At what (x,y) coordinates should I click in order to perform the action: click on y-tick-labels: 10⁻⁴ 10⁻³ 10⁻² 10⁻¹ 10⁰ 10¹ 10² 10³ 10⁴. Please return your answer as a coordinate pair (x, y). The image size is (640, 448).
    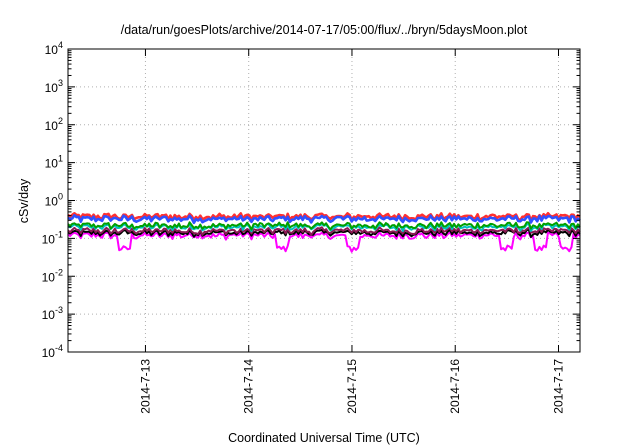
    Looking at the image, I should click on (52, 200).